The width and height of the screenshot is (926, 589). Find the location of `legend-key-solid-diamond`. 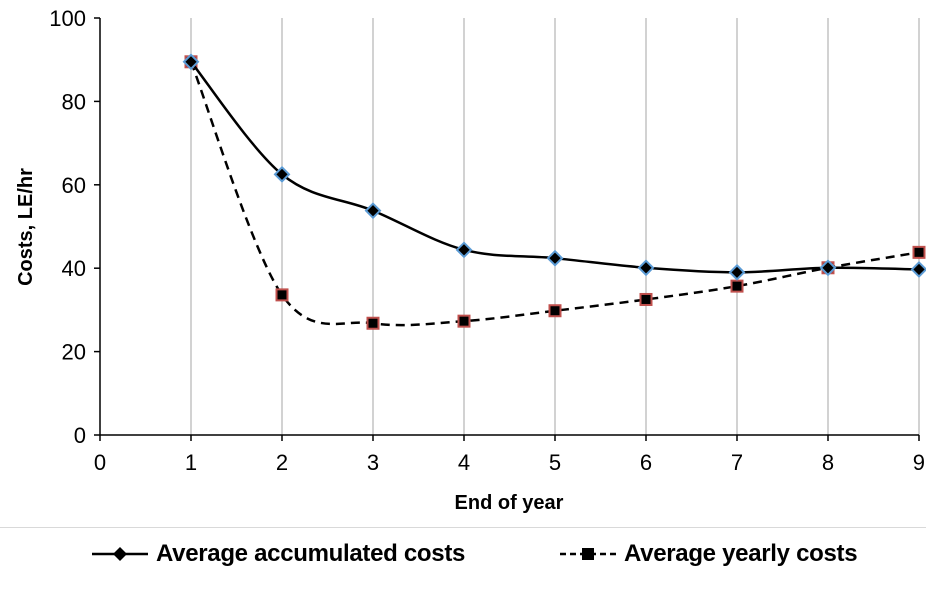

legend-key-solid-diamond is located at coordinates (120, 554).